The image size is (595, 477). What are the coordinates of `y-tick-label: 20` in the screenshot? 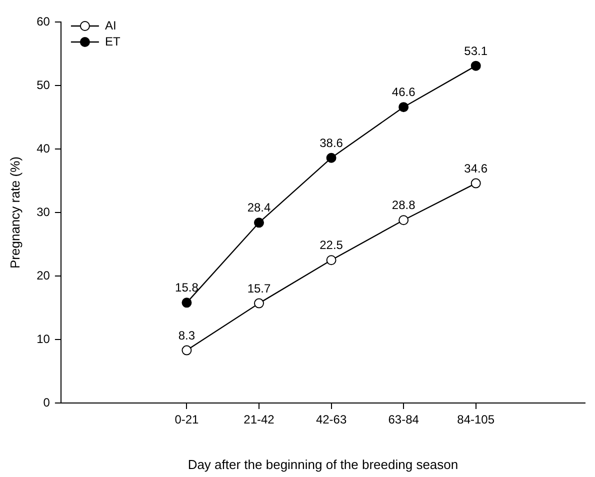 It's located at (43, 275).